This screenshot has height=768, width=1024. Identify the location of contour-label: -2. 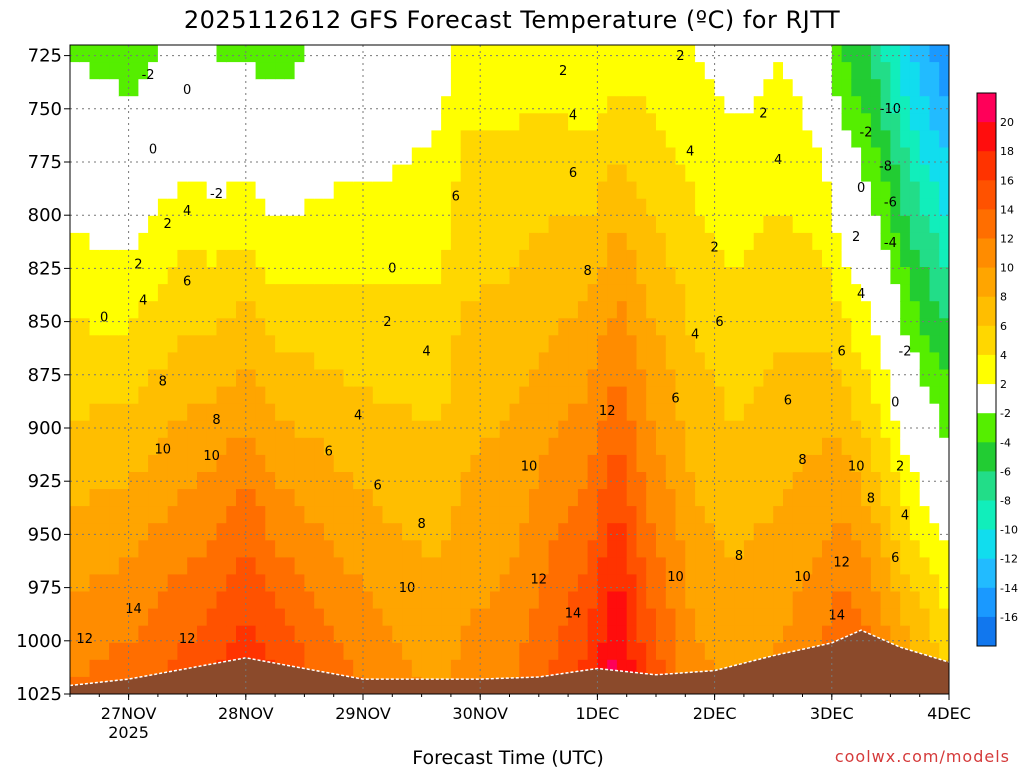
(148, 75).